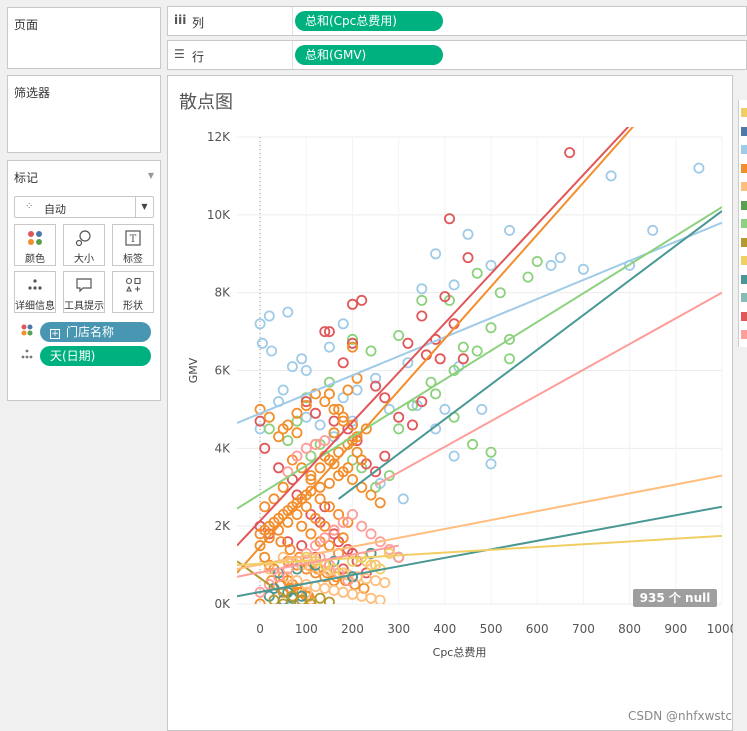 This screenshot has height=731, width=747. I want to click on marks-menu-icon: ▼, so click(150, 175).